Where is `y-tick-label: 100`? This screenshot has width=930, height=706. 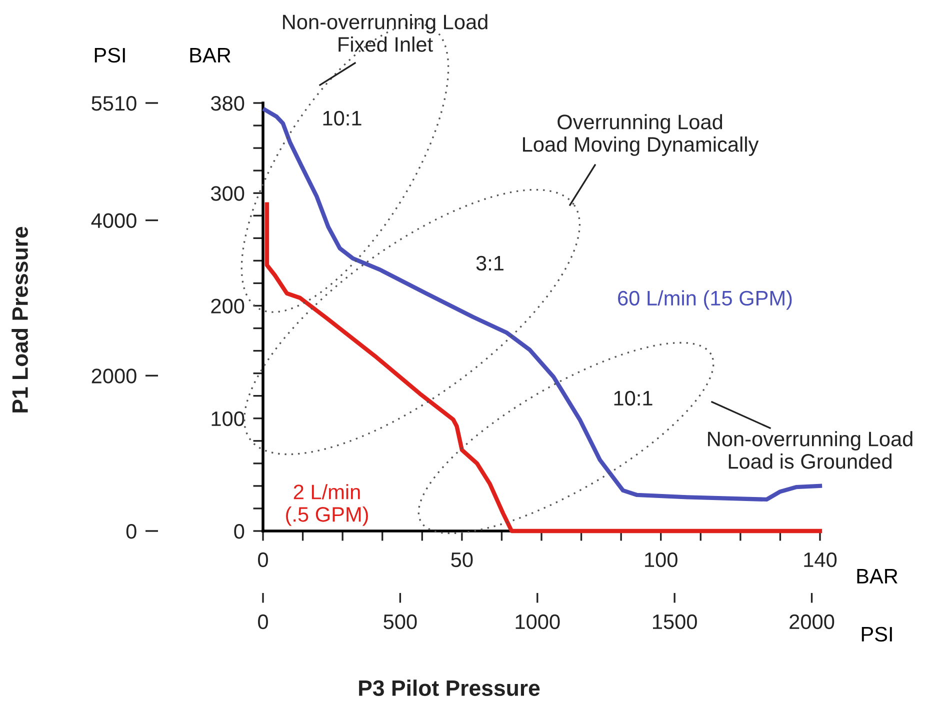
y-tick-label: 100 is located at coordinates (228, 418).